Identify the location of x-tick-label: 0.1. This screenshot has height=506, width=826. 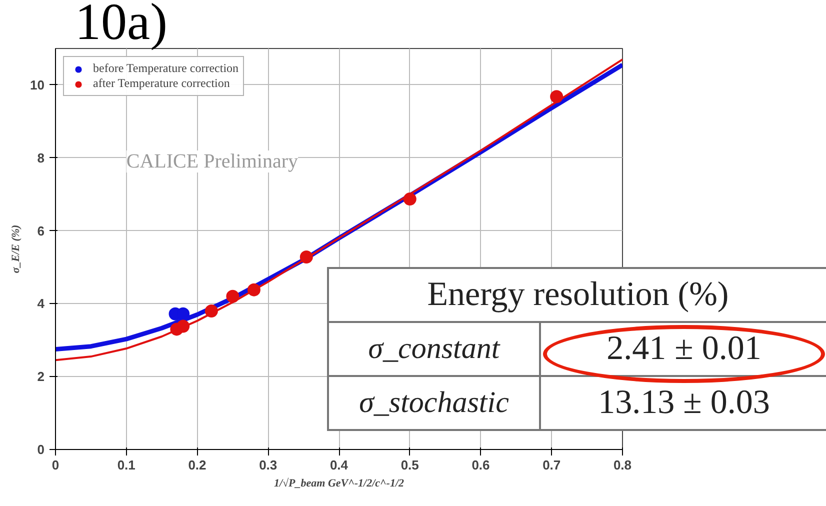
(126, 465).